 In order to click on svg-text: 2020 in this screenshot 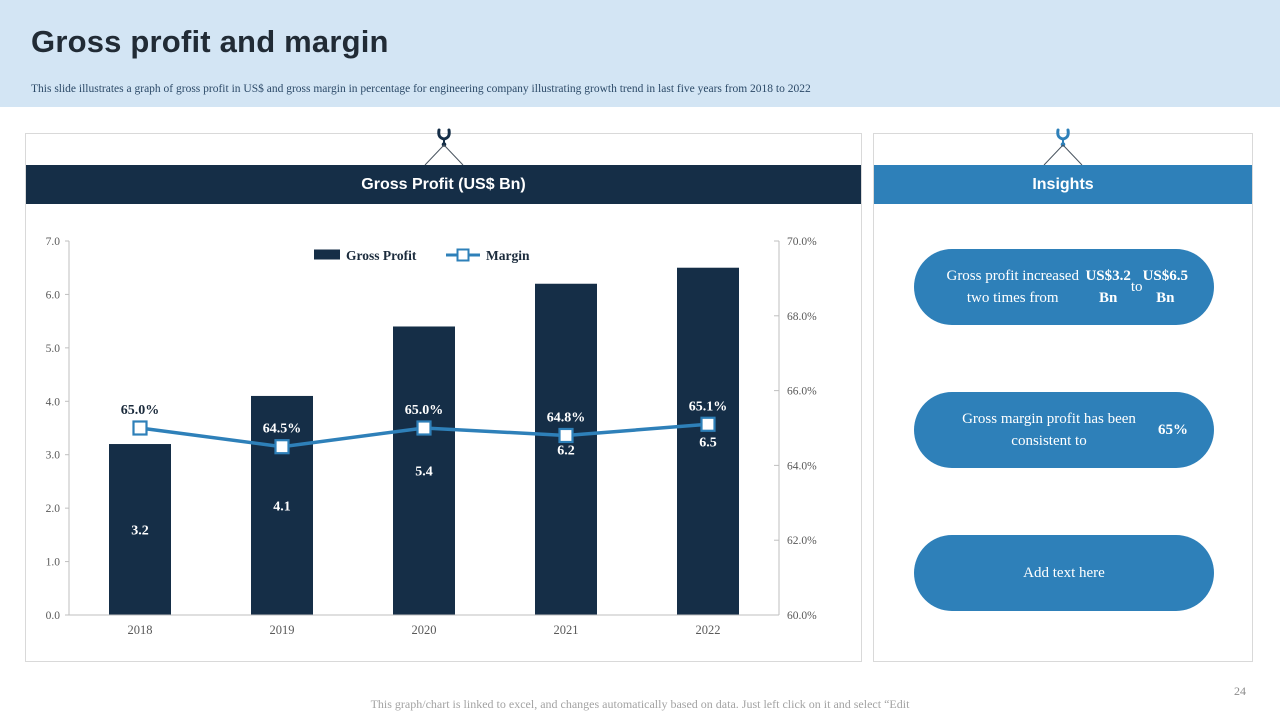, I will do `click(424, 630)`.